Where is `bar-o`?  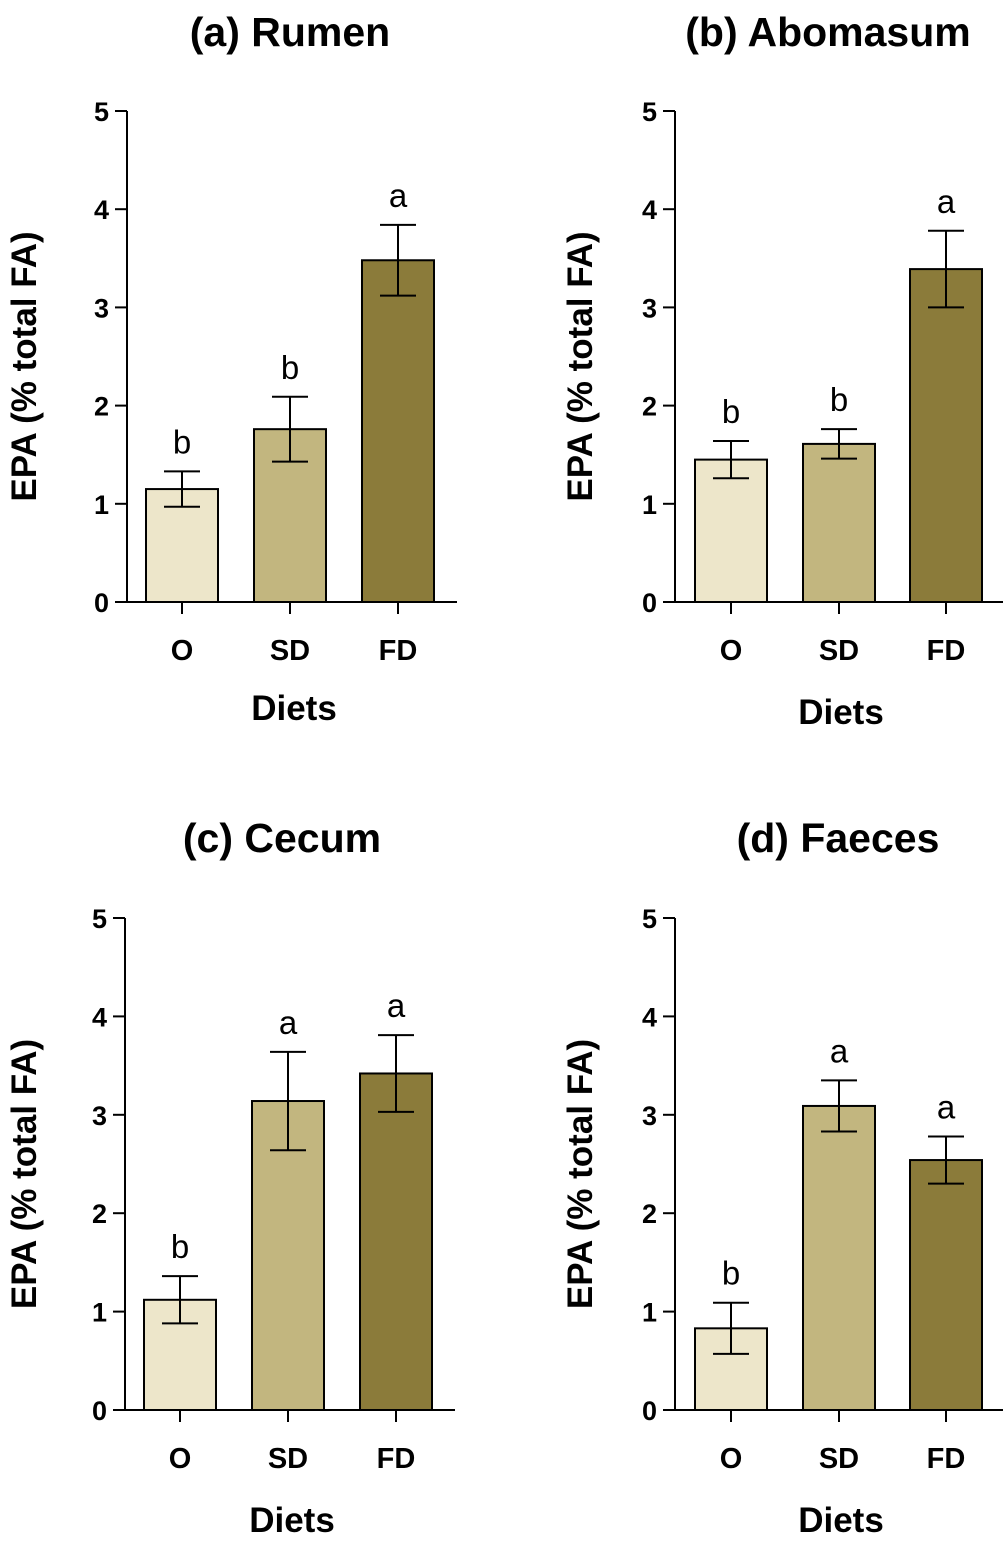
bar-o is located at coordinates (731, 530).